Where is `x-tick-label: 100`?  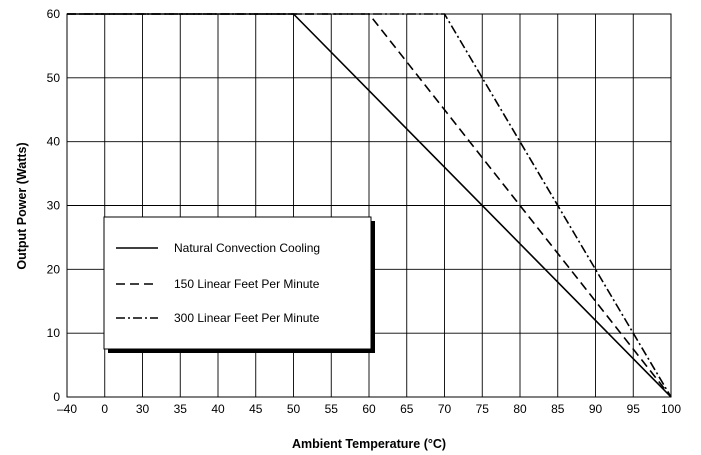
x-tick-label: 100 is located at coordinates (671, 409).